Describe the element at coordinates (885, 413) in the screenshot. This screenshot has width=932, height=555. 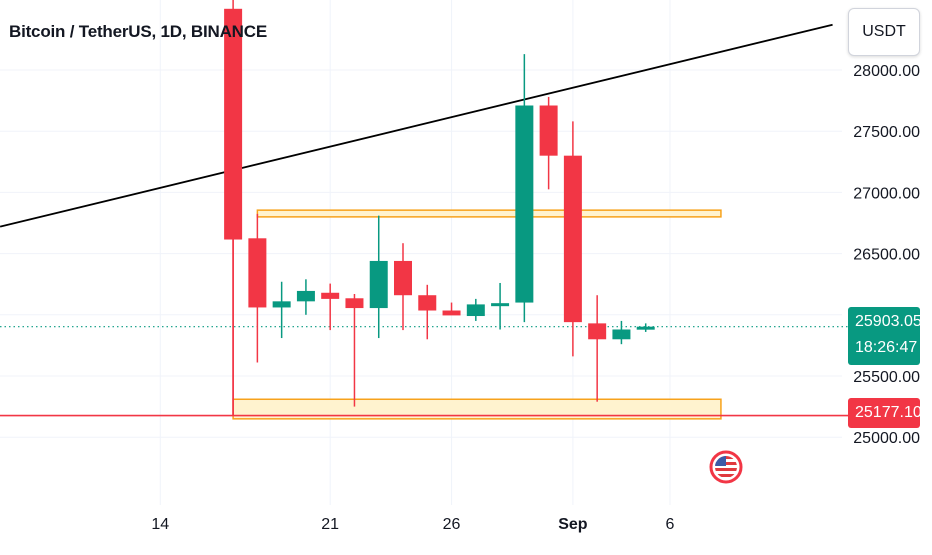
I see `level-price-tag: 25177.10` at that location.